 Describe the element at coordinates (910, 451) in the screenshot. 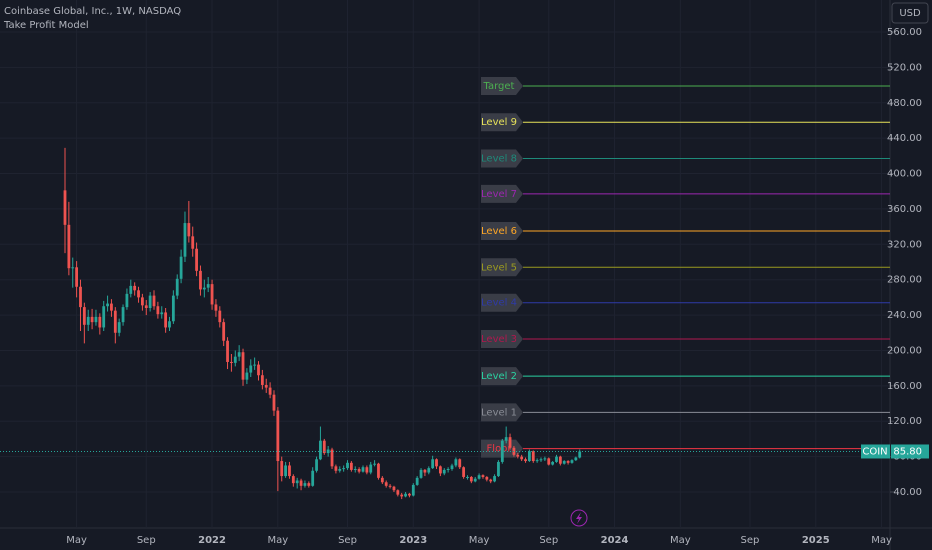

I see `last-price-box` at that location.